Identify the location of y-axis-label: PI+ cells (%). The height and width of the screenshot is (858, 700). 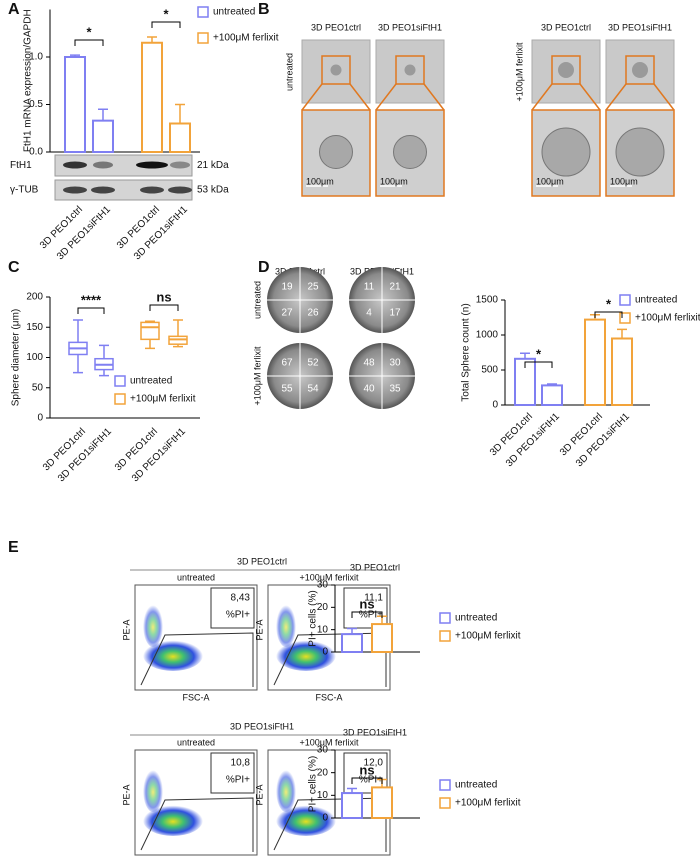
(313, 618).